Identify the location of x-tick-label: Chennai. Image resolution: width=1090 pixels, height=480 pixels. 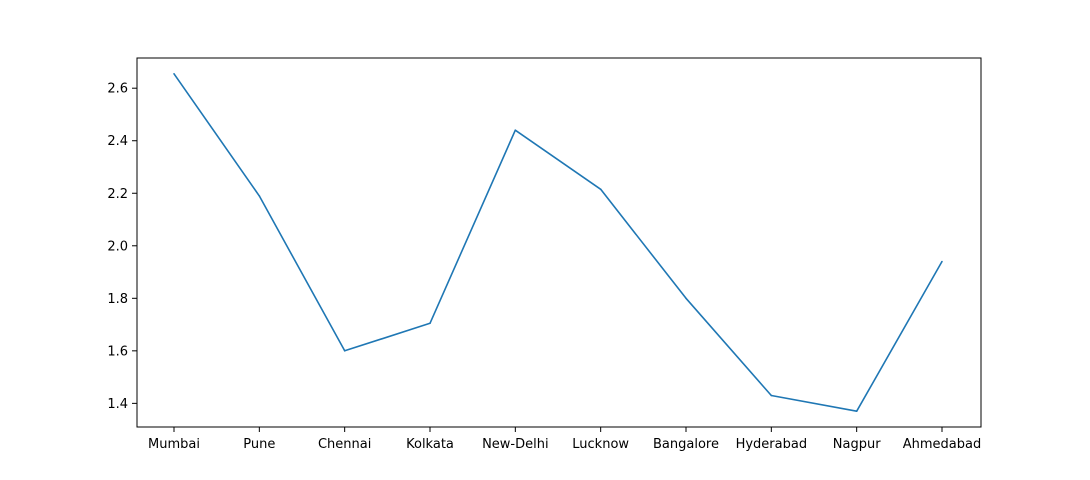
(344, 444).